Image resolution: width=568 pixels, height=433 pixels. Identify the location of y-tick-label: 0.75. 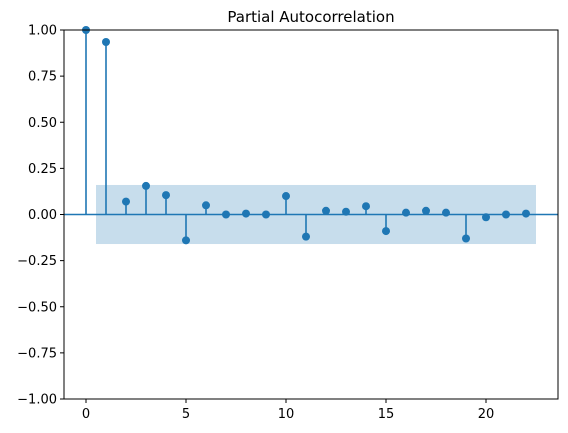
(42, 77).